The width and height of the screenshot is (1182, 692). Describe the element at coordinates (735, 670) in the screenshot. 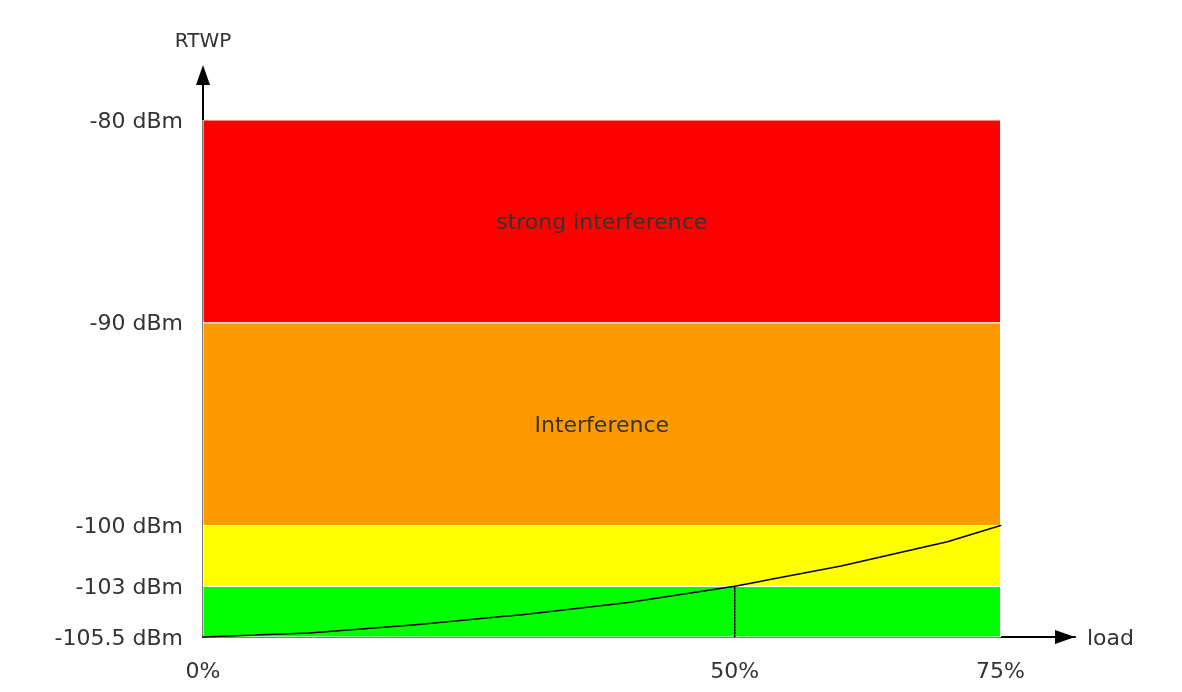

I see `x-tick-label: 50%` at that location.